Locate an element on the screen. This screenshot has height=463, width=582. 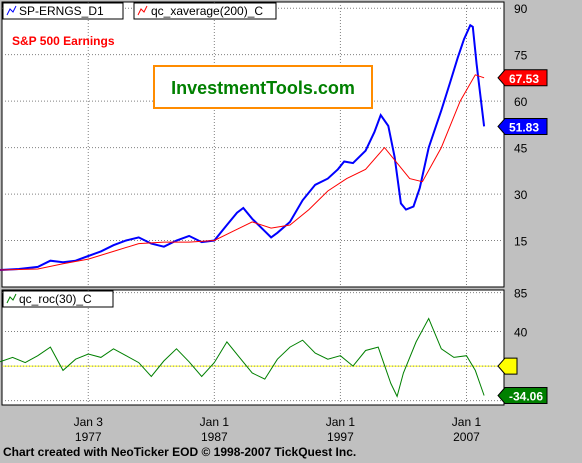
x-tick-label-bottom: 2007 is located at coordinates (466, 437).